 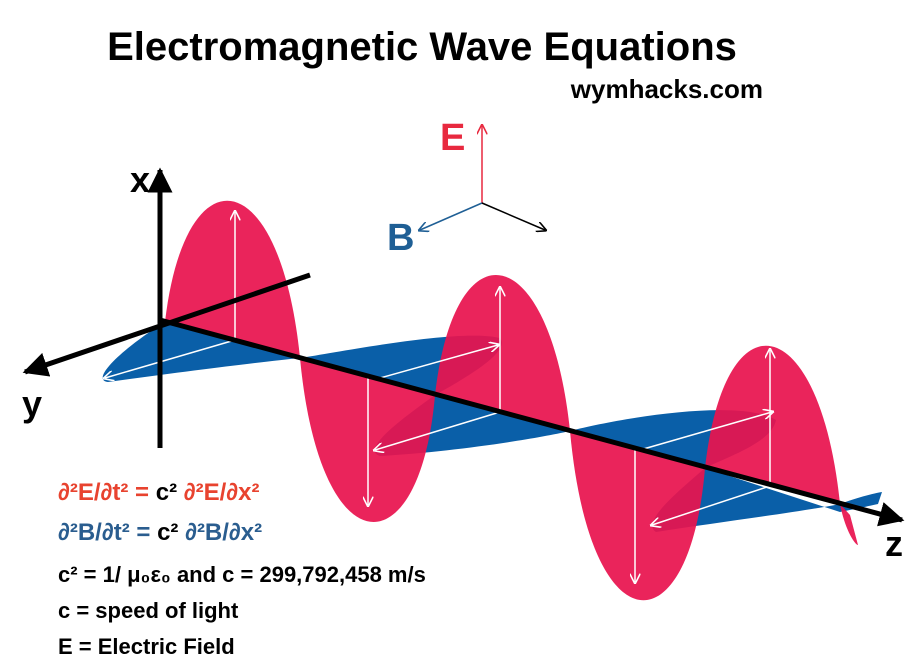 What do you see at coordinates (400, 238) in the screenshot?
I see `b-label: B` at bounding box center [400, 238].